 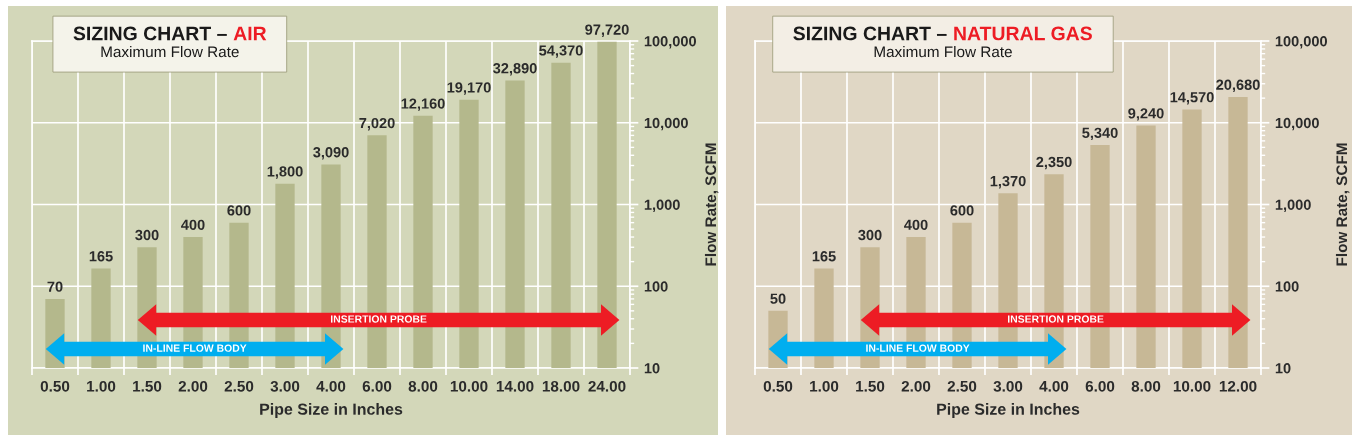 I want to click on chart-title: SIZING CHART – AIR, so click(x=170, y=33).